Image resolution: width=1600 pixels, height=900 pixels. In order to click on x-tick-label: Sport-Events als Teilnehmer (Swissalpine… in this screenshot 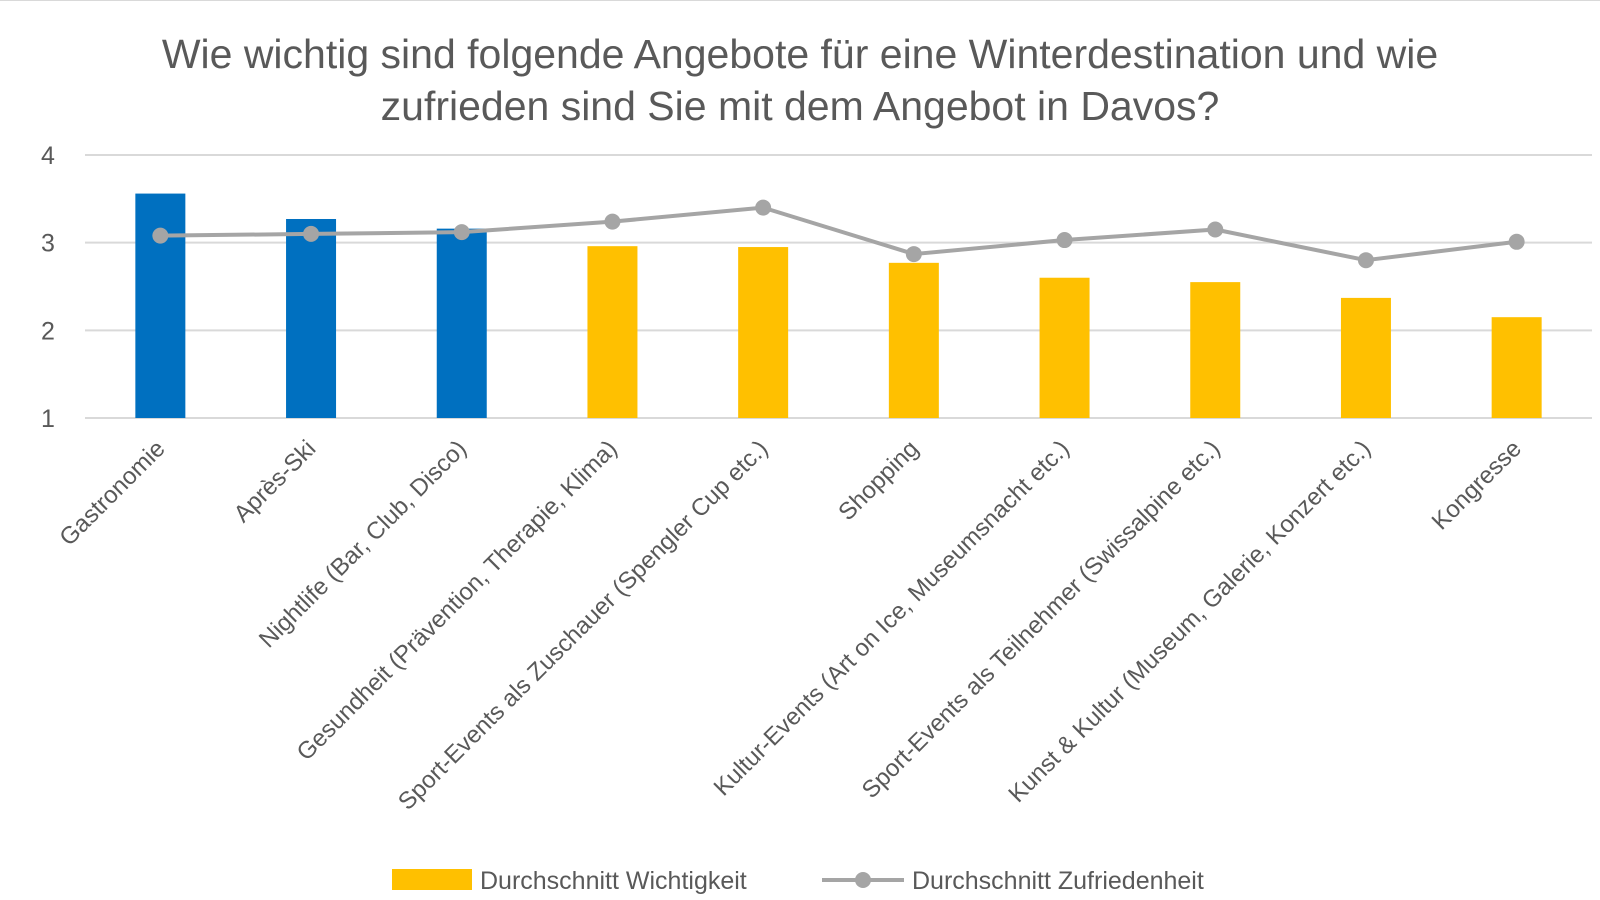, I will do `click(1041, 619)`.